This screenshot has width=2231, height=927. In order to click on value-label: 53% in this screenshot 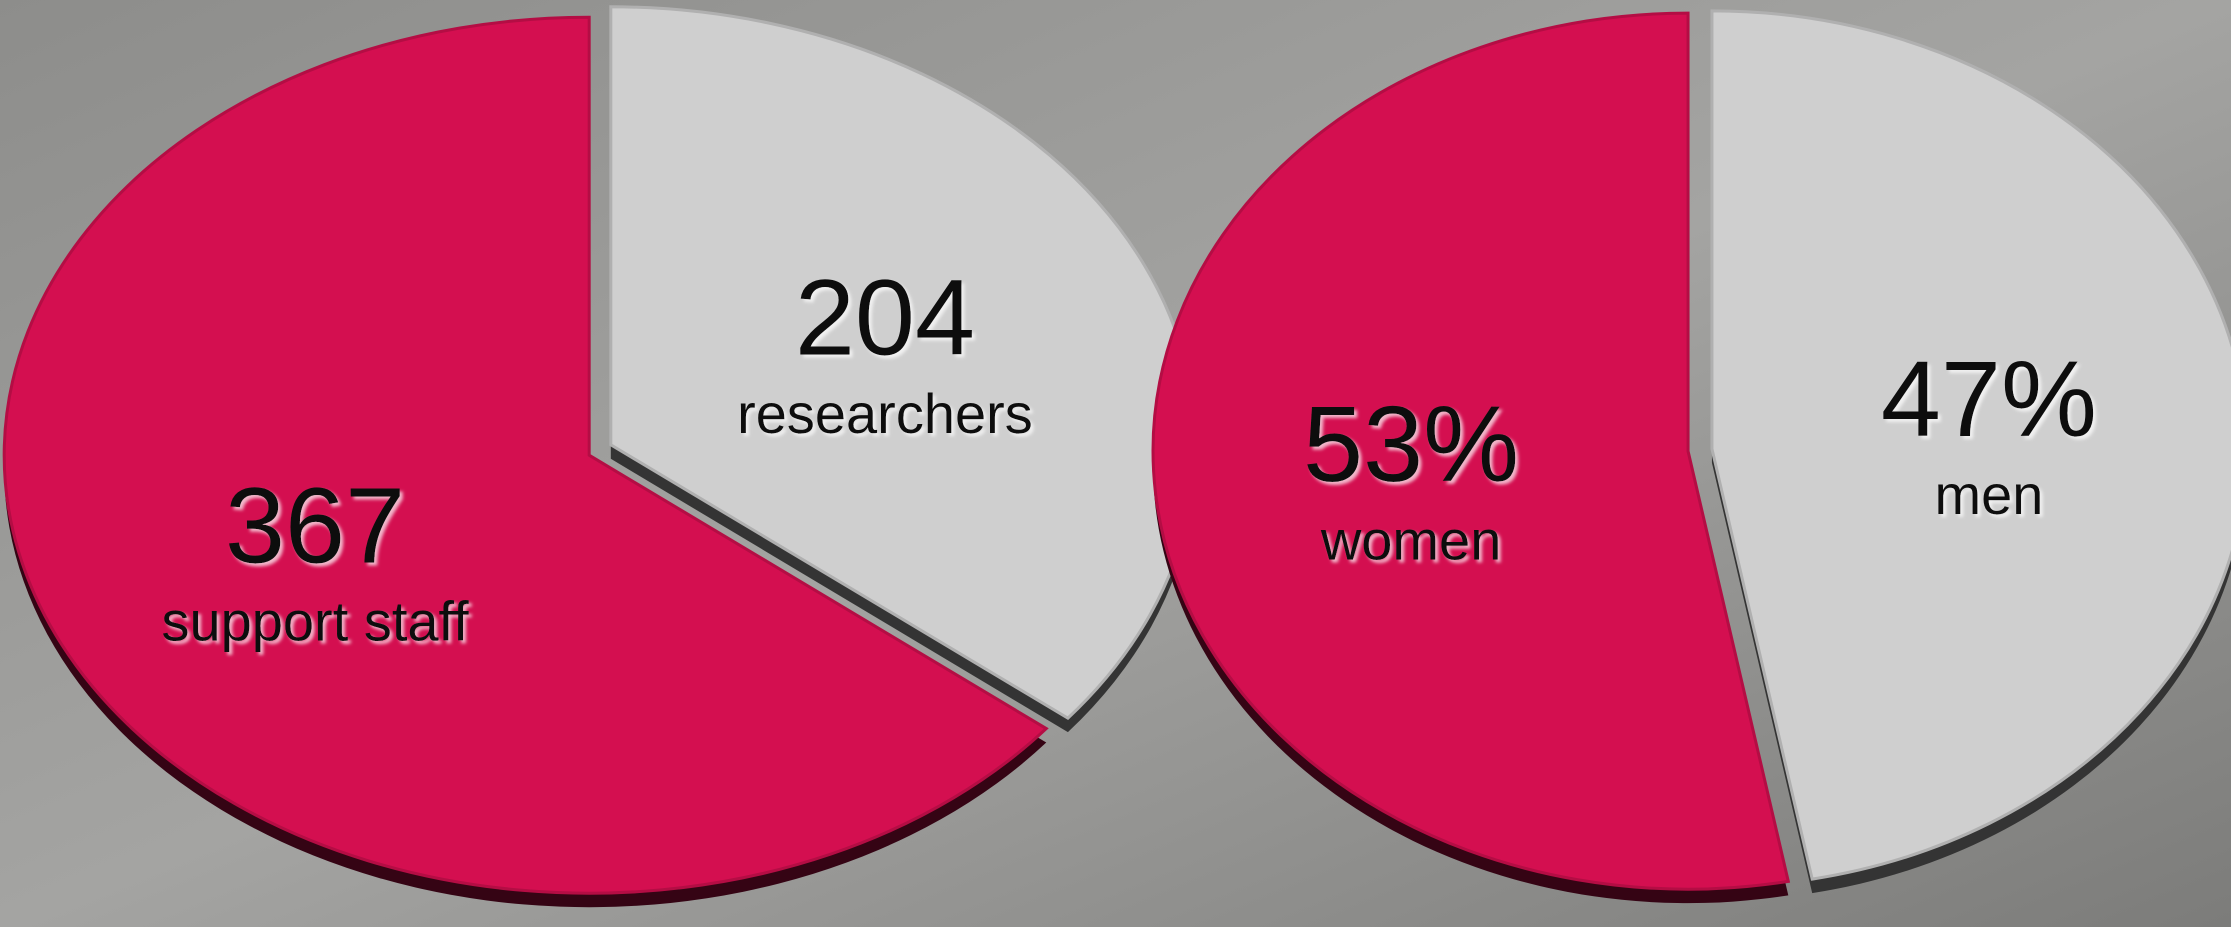, I will do `click(1411, 443)`.